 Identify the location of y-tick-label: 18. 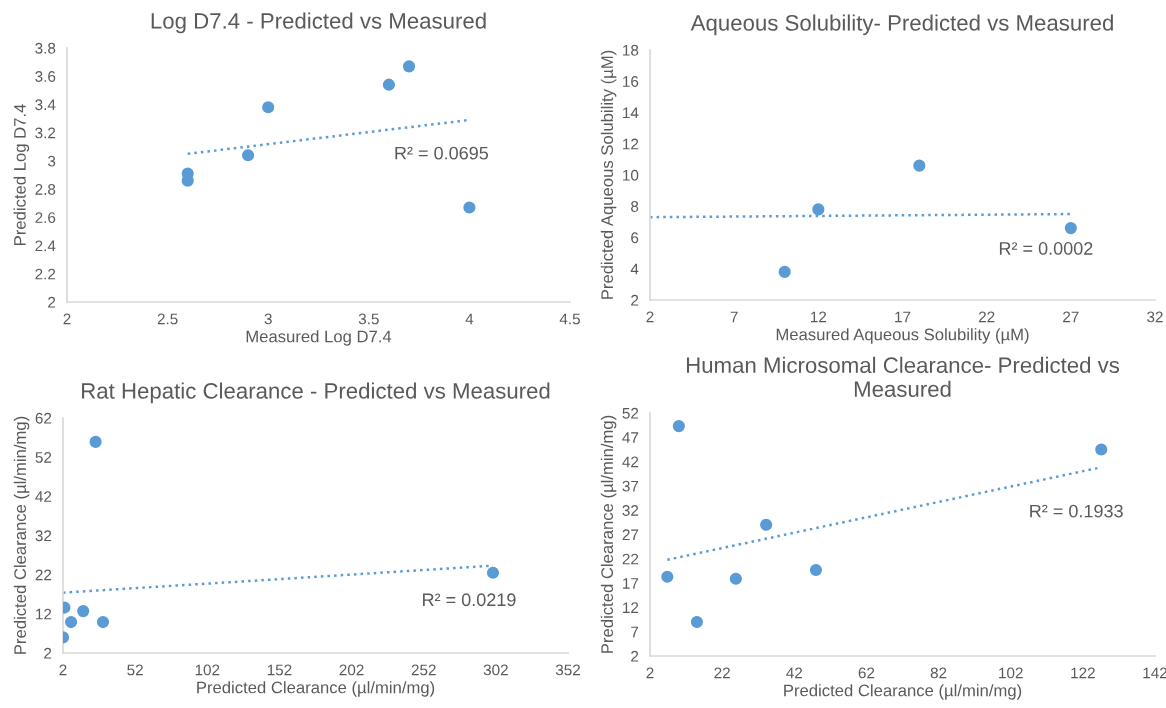
(631, 50).